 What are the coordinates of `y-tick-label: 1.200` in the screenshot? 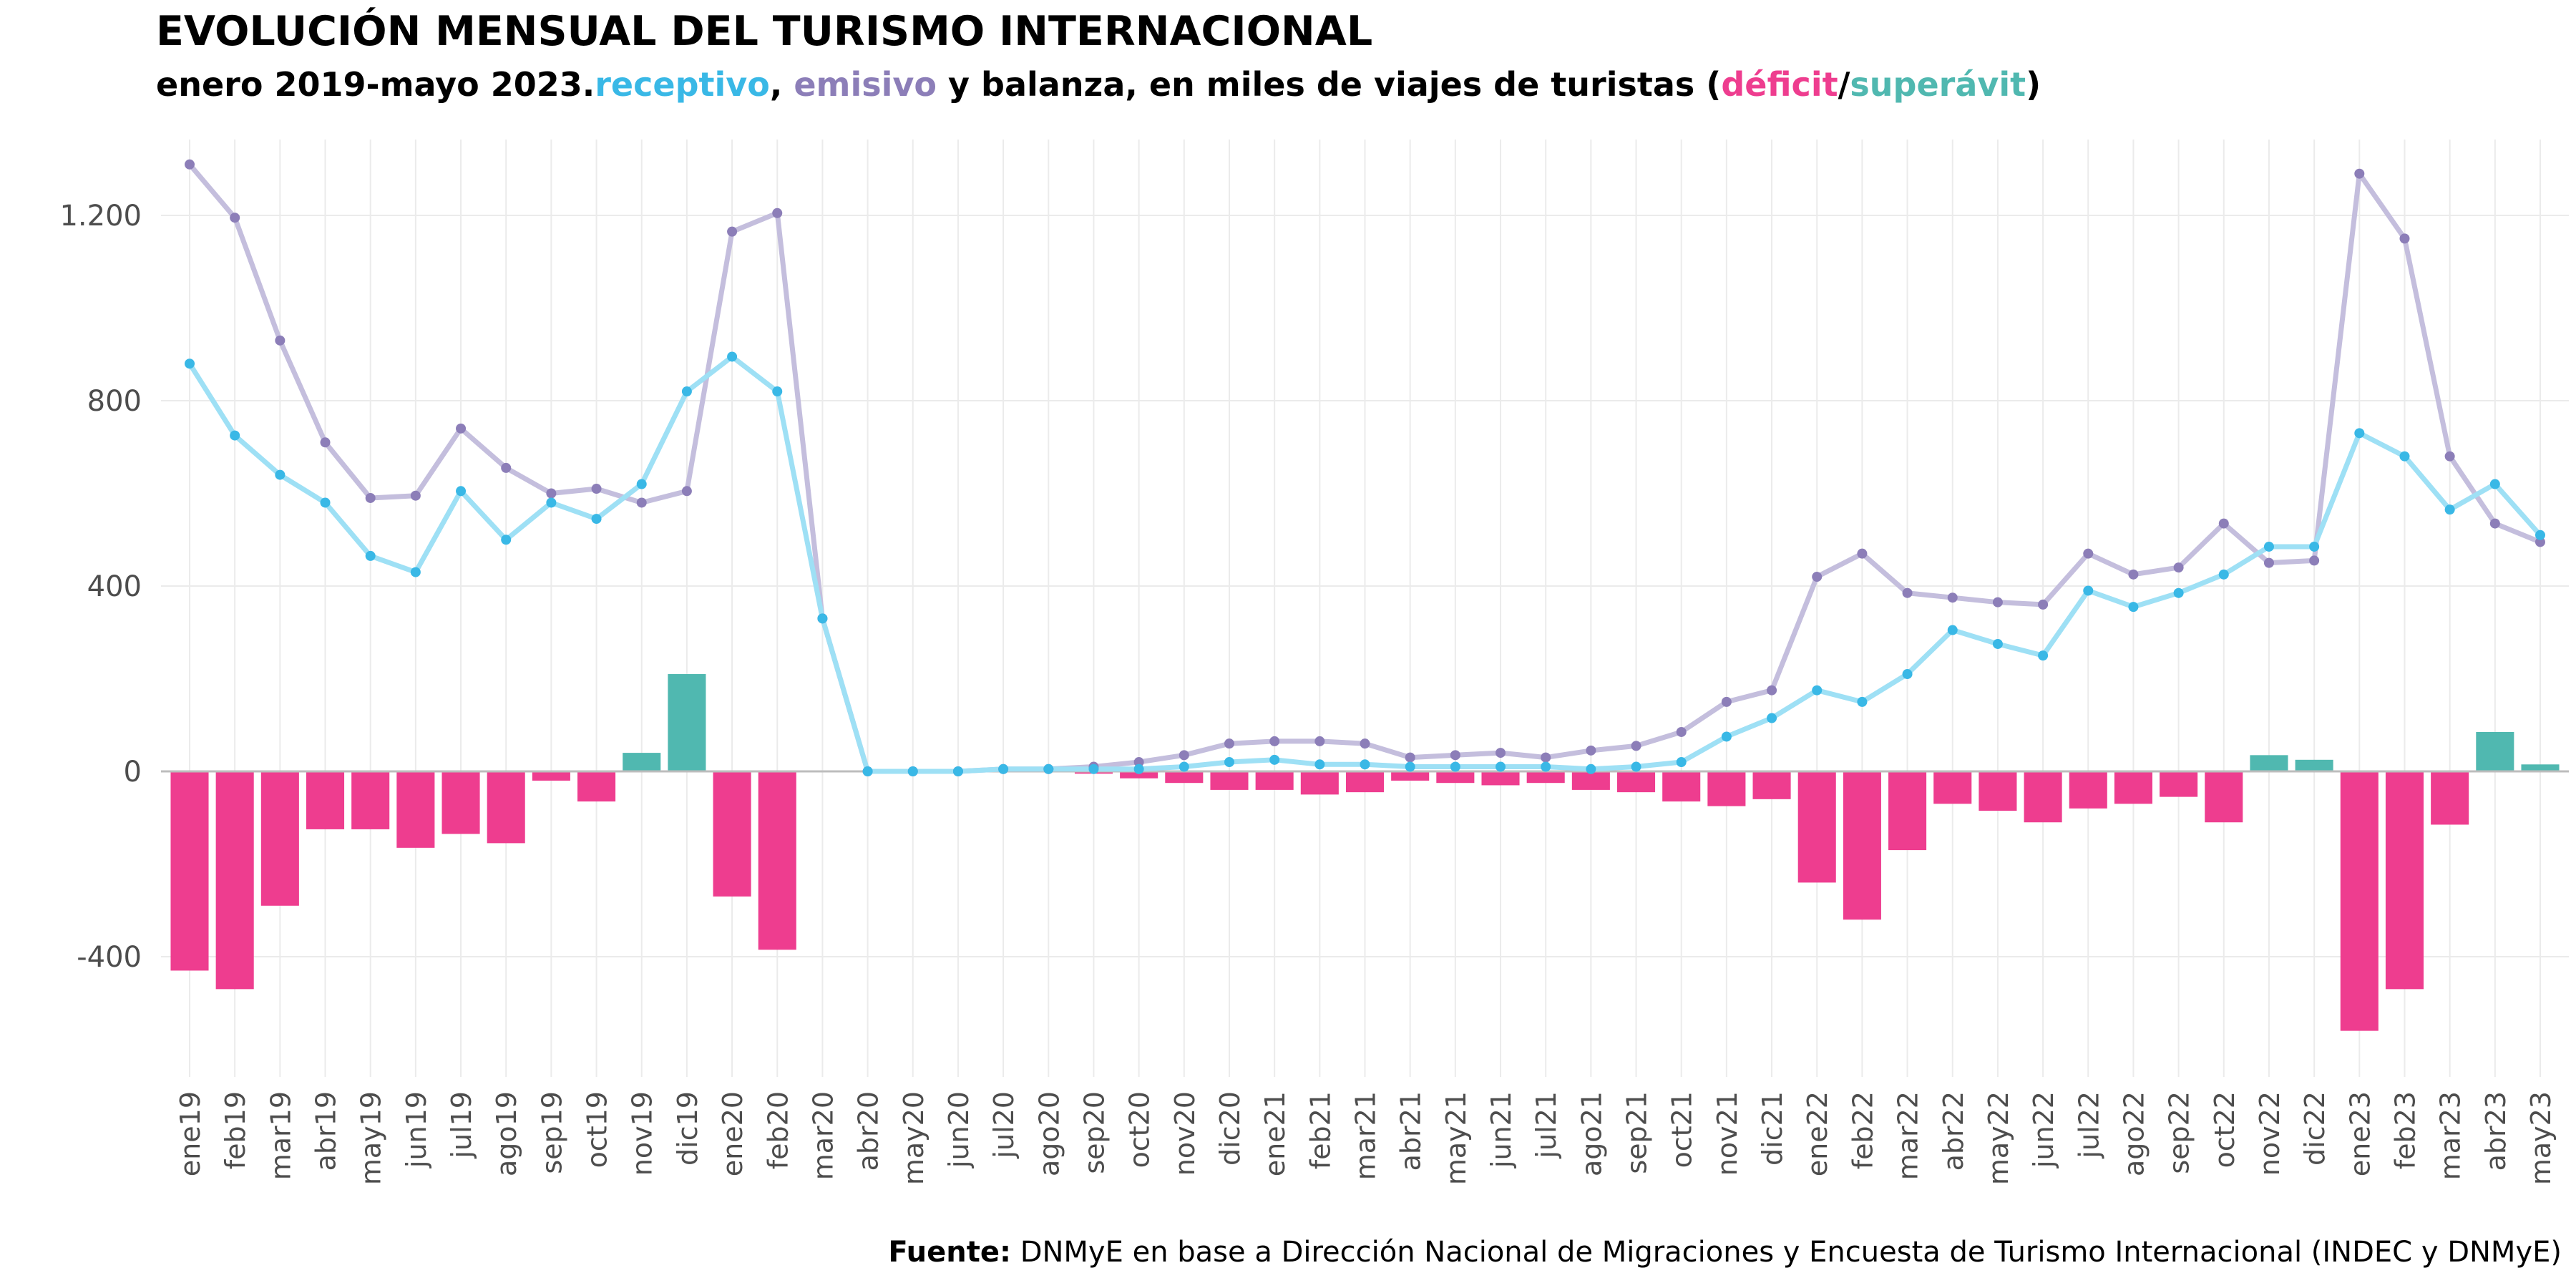 It's located at (100, 217).